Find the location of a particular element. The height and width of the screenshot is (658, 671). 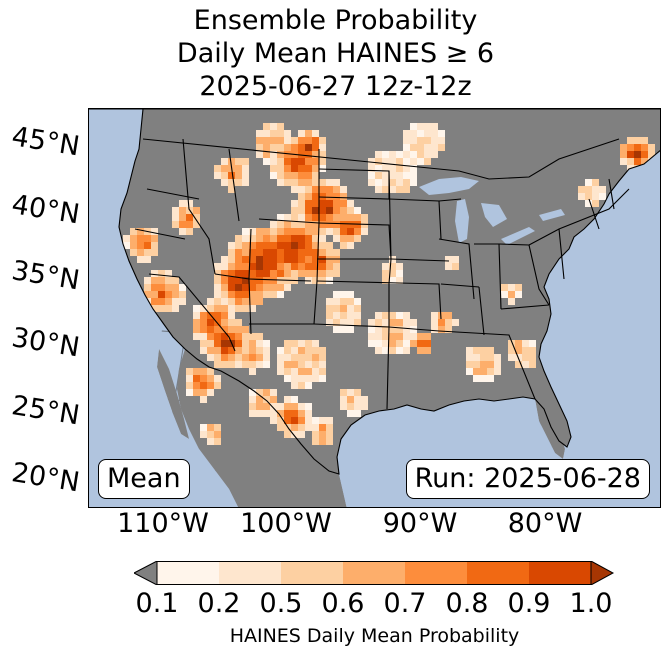

lon-label-80: 80°W is located at coordinates (545, 523).